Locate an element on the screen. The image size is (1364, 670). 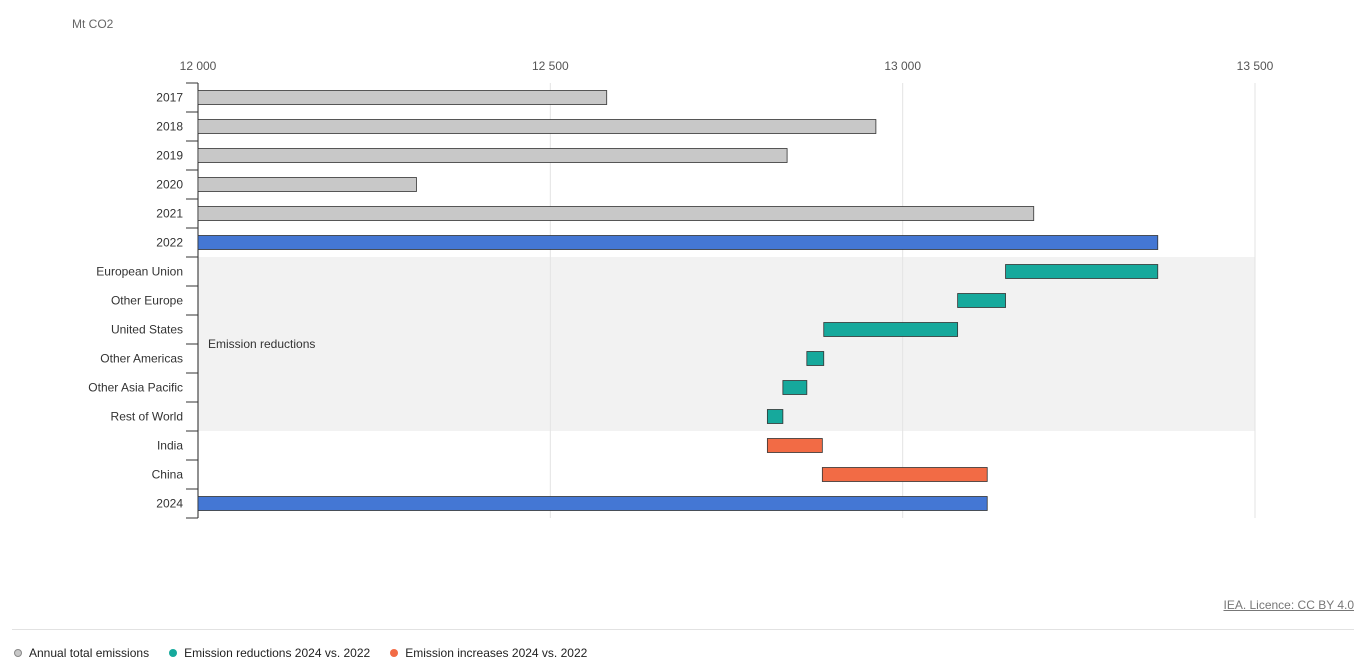
category-label: United States is located at coordinates (147, 330).